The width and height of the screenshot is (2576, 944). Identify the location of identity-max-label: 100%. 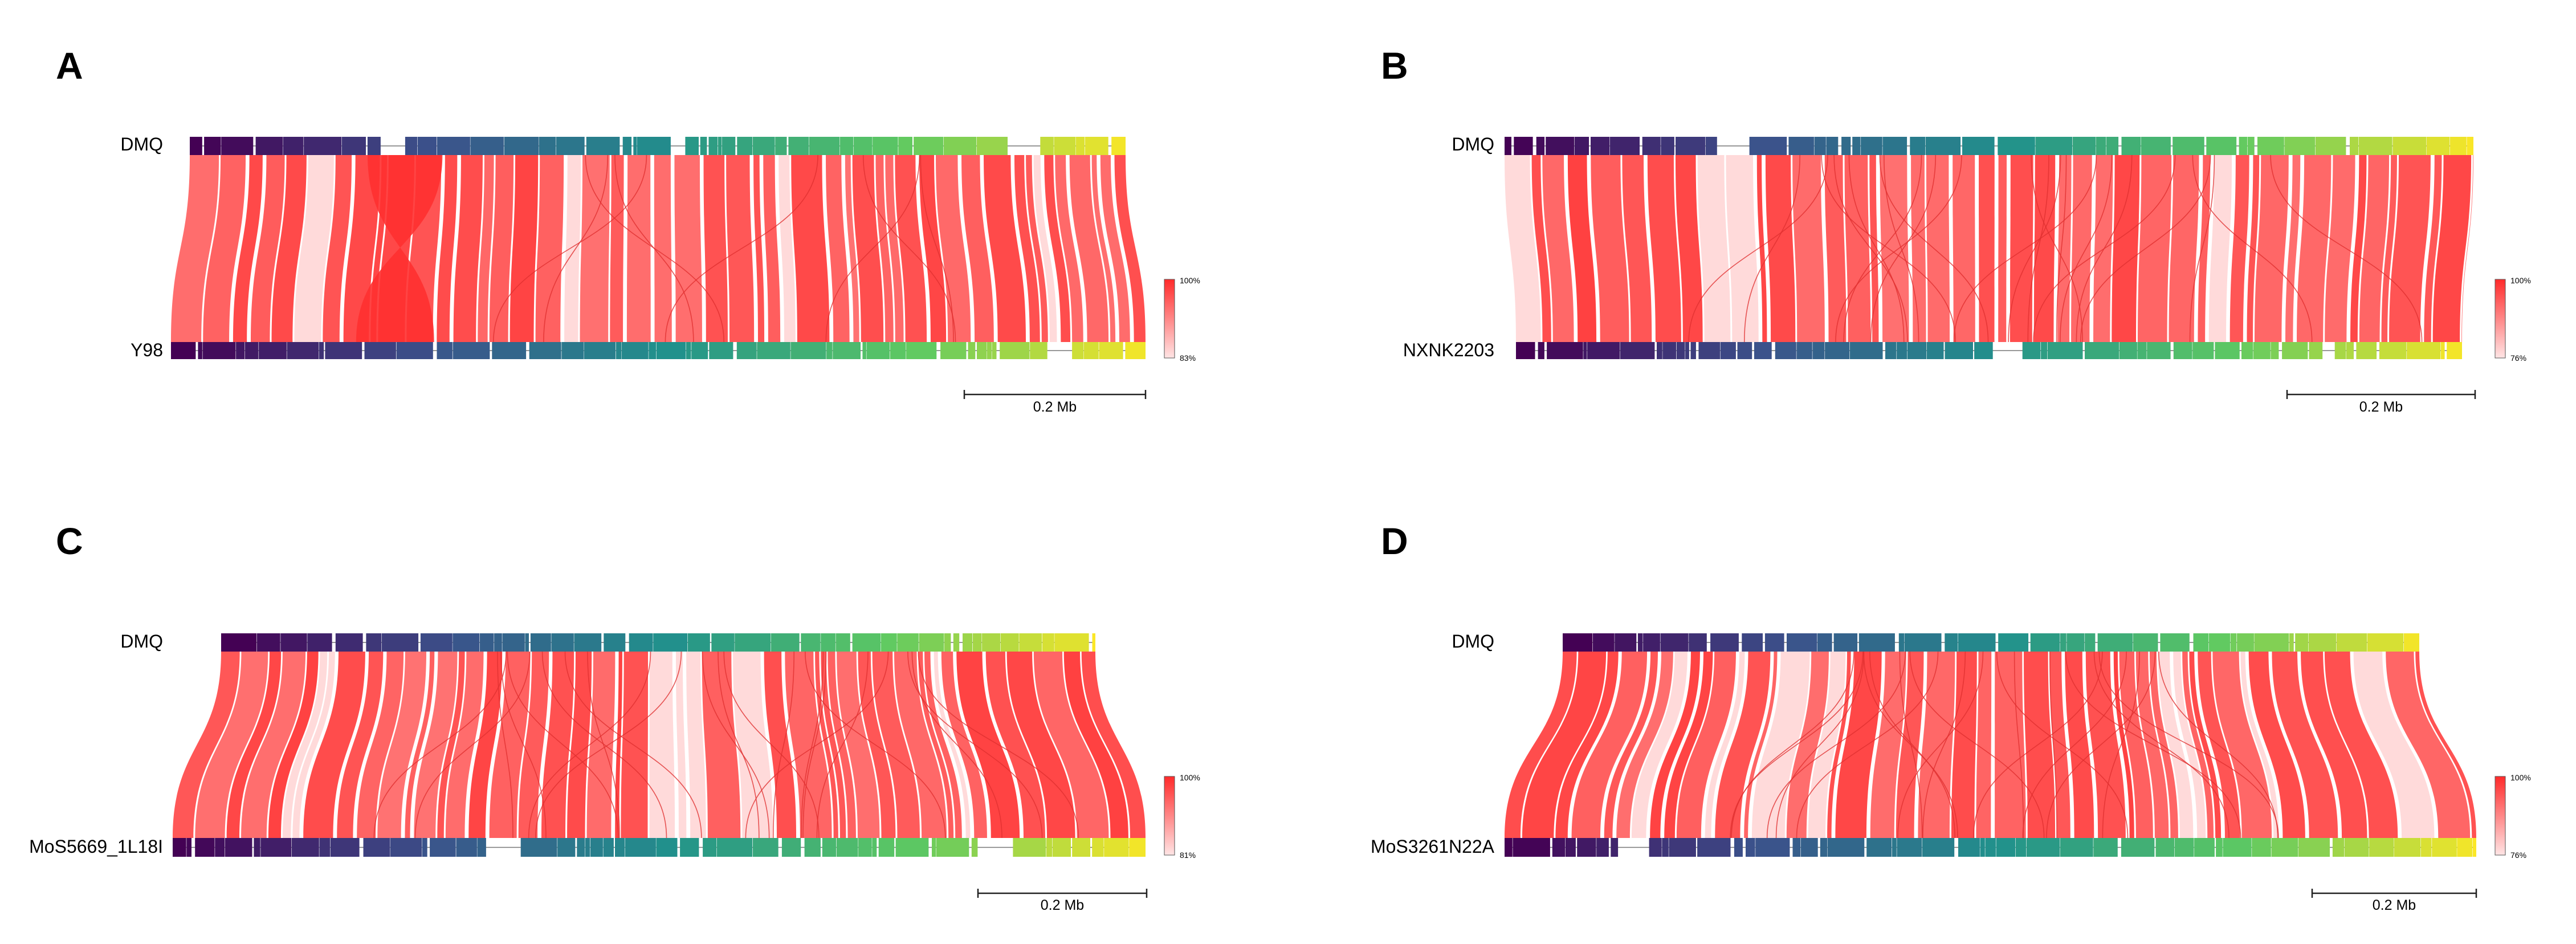
(2520, 777).